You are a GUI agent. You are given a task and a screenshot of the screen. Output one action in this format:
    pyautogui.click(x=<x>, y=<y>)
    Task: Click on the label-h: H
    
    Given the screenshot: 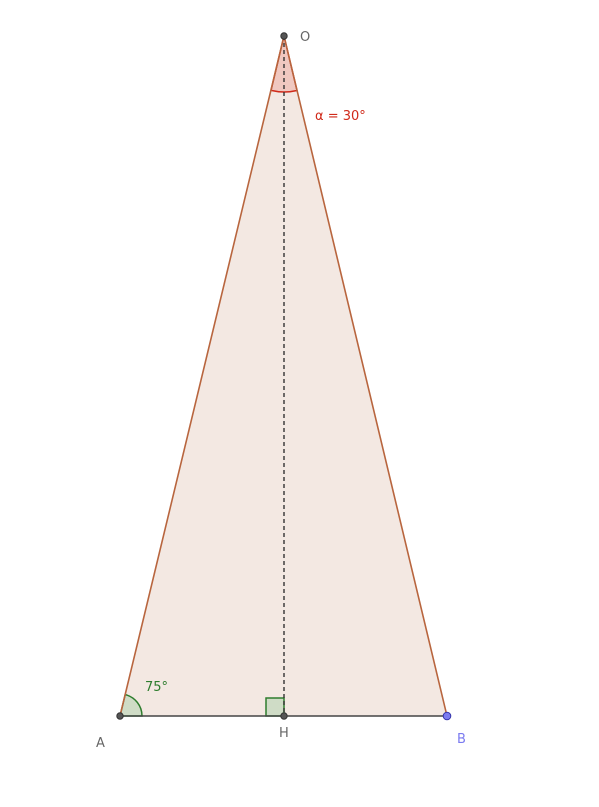 What is the action you would take?
    pyautogui.click(x=284, y=733)
    